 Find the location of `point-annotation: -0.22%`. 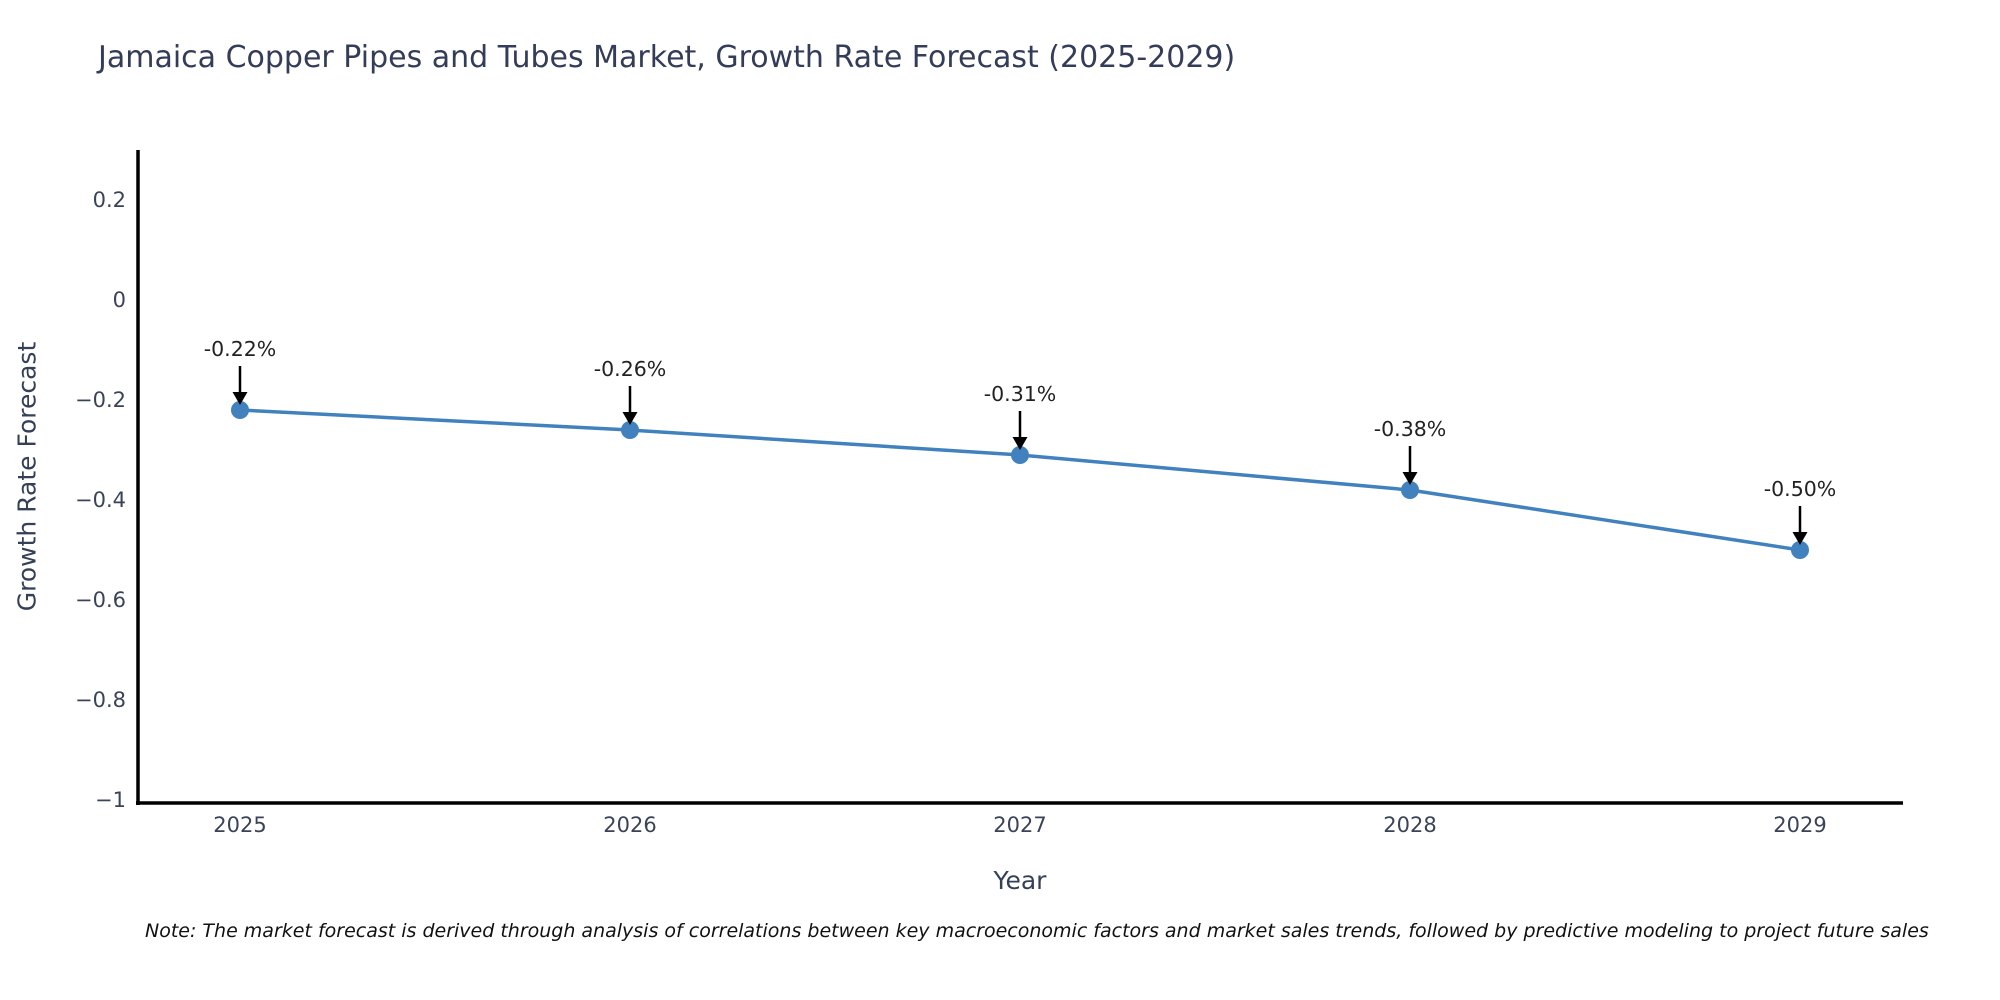

point-annotation: -0.22% is located at coordinates (240, 349).